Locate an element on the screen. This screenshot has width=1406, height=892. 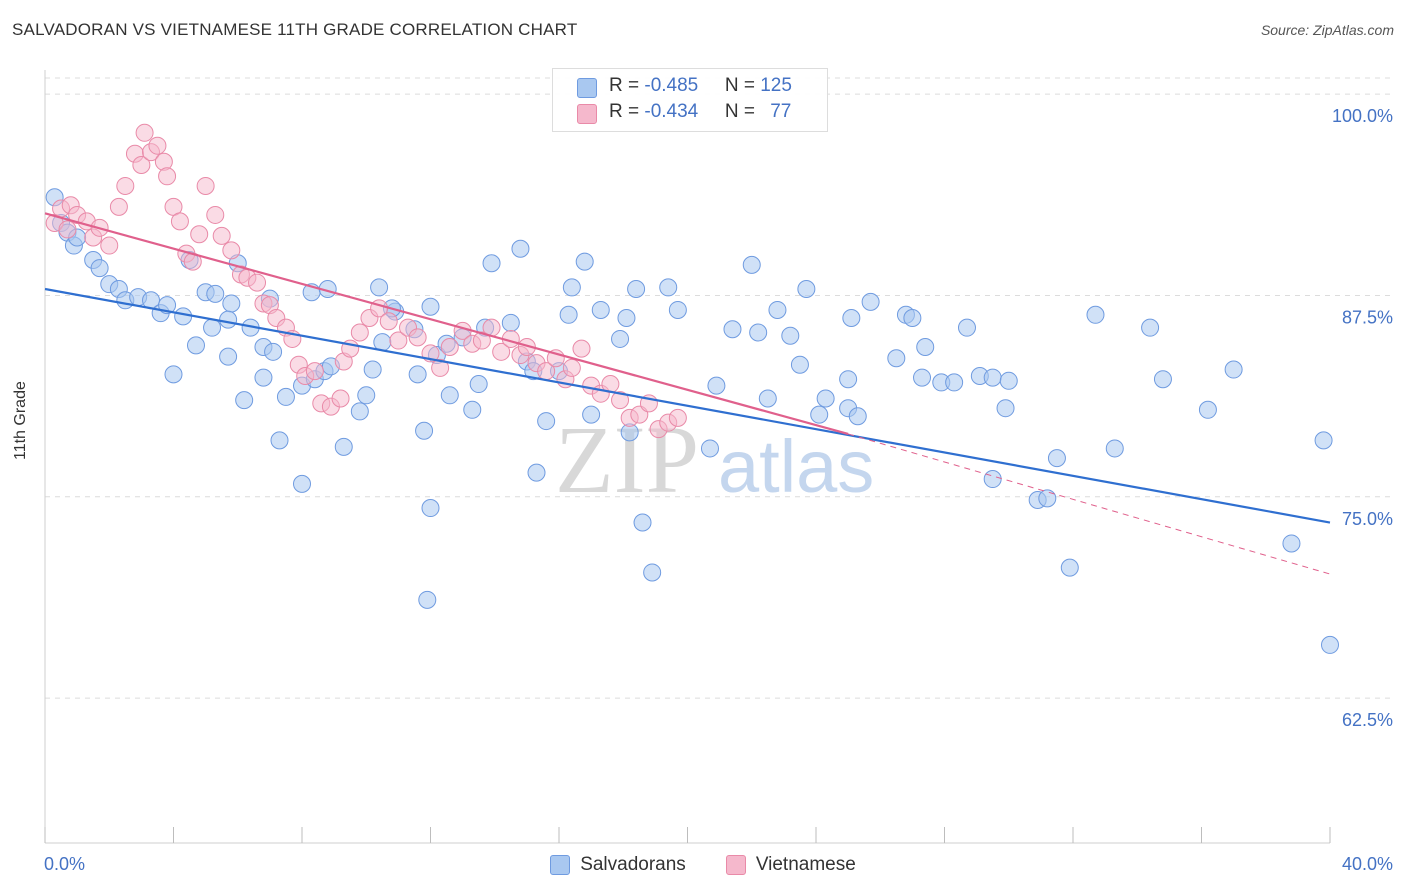
y-tick-label: 75.0% is located at coordinates (1367, 519).